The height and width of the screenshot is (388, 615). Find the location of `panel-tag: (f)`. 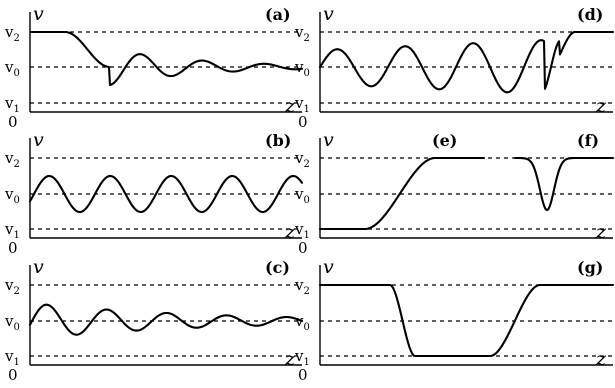

panel-tag: (f) is located at coordinates (588, 140).